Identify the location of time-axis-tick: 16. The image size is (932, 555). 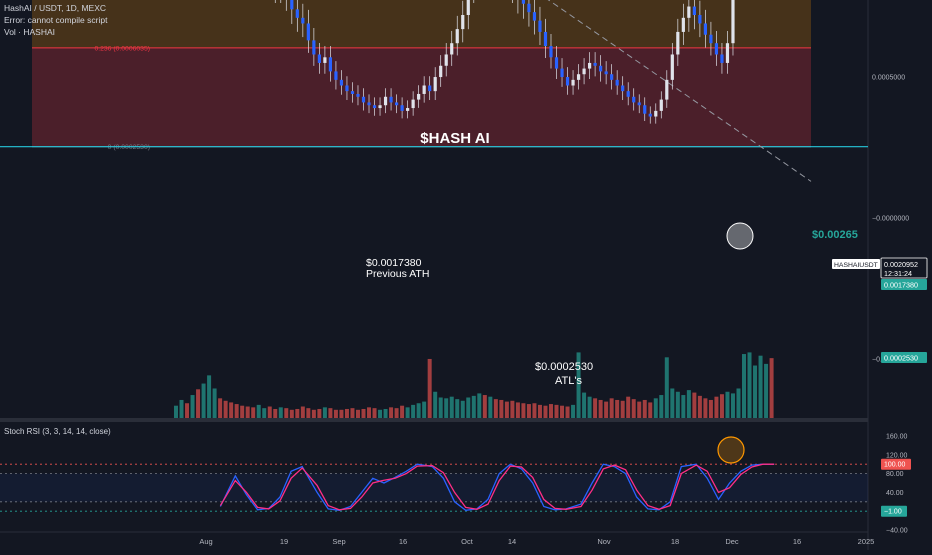
(403, 541).